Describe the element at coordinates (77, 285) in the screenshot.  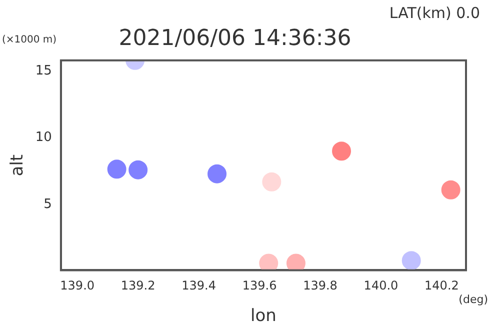
I see `x-tick-label: 139.0` at that location.